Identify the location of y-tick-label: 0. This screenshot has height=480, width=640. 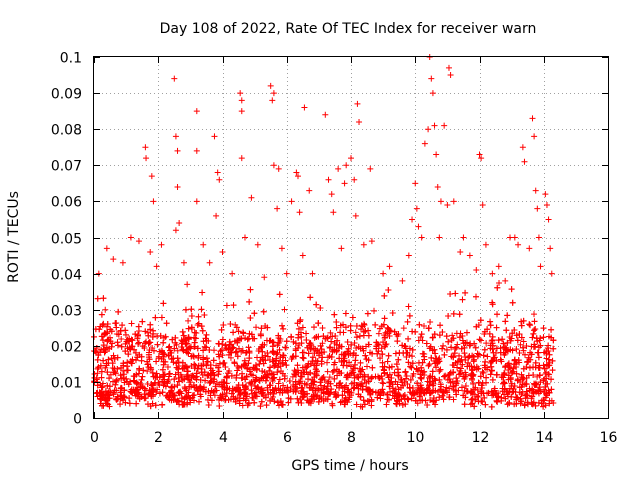
(77, 420).